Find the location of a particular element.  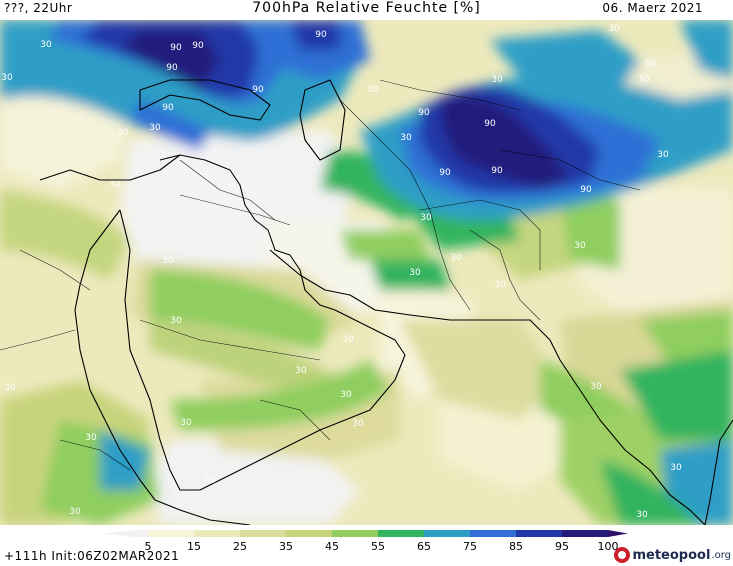

color-legend: 5 15 25 35 45 55 65 75 85 95 100 is located at coordinates (365, 541).